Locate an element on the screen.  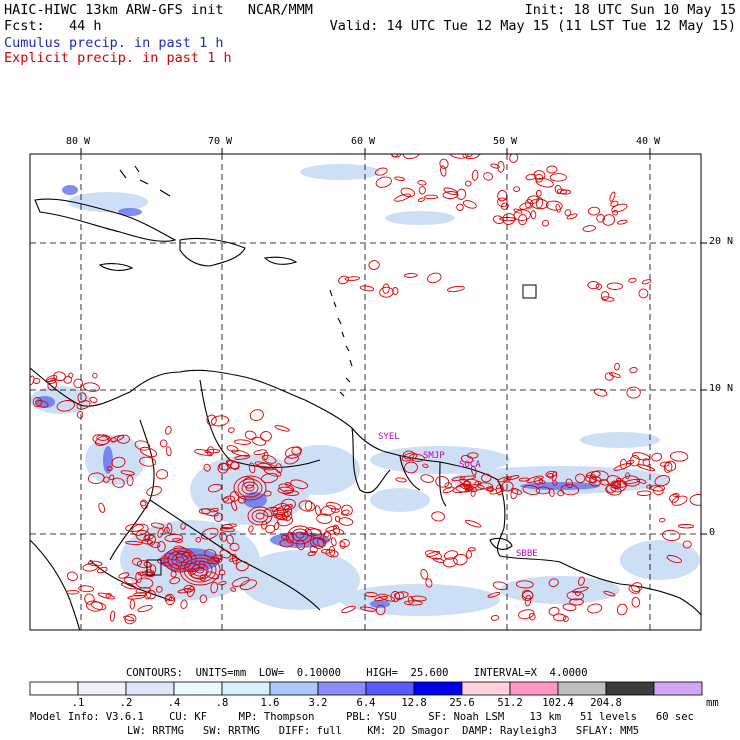
mp-scheme: MP: Thompson is located at coordinates (276, 717).